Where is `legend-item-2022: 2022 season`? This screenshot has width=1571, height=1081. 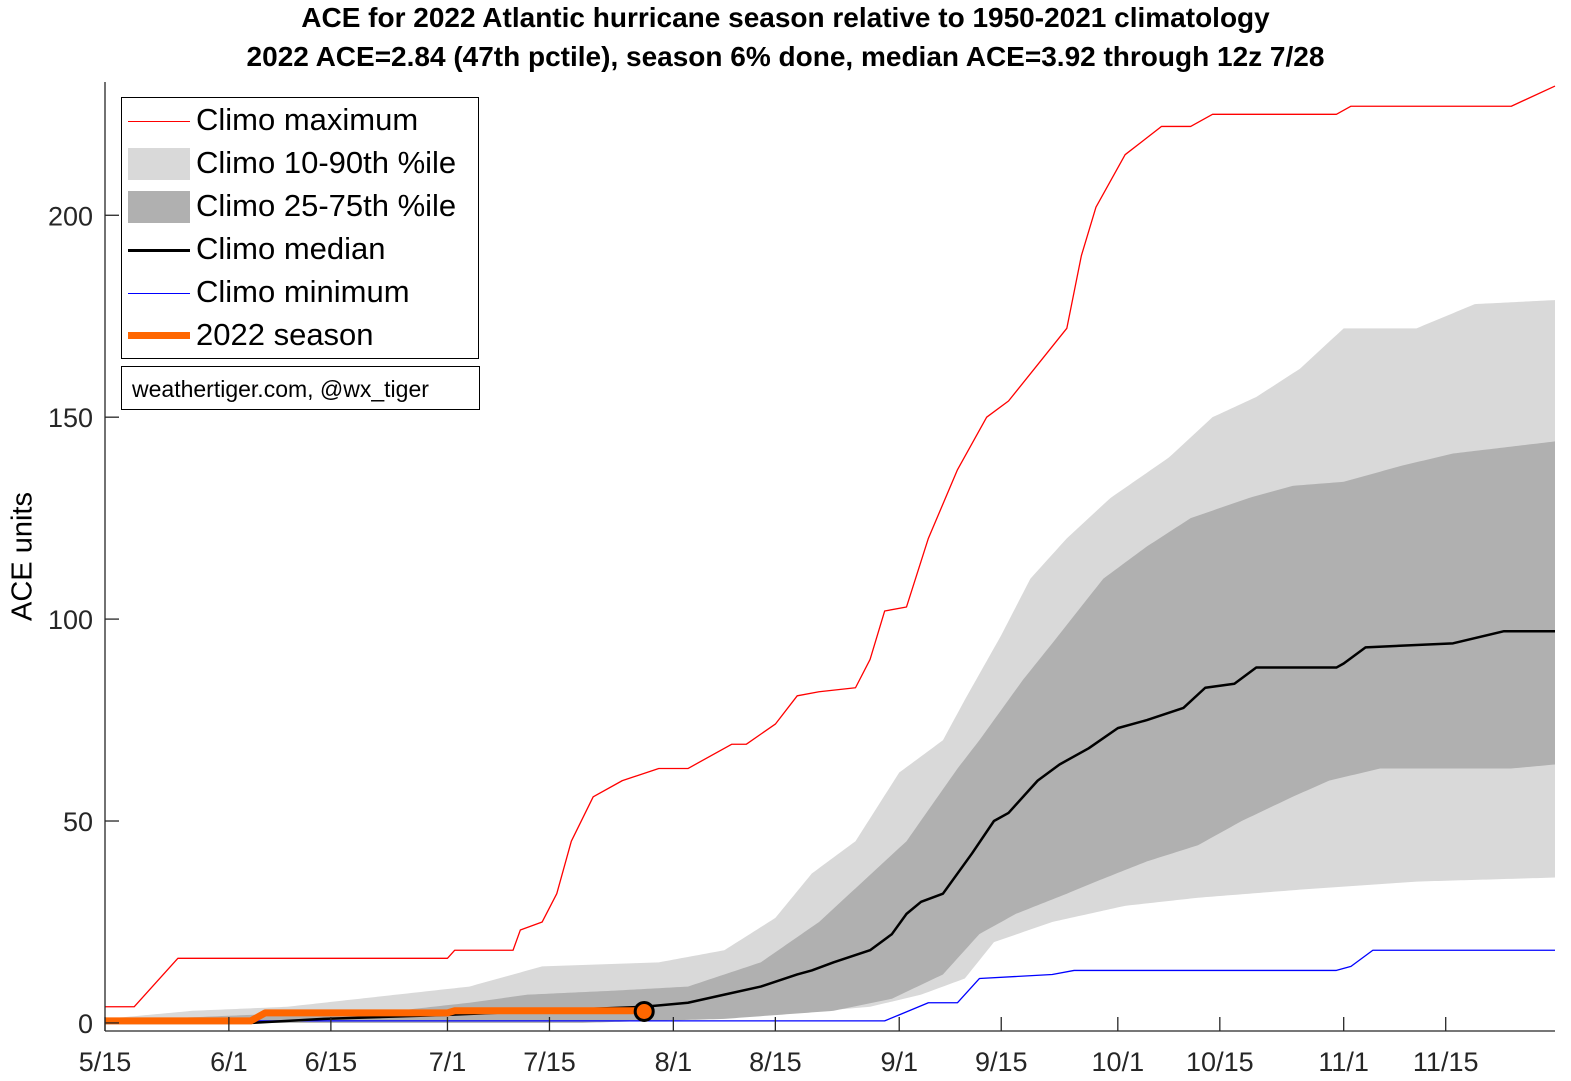 legend-item-2022: 2022 season is located at coordinates (300, 336).